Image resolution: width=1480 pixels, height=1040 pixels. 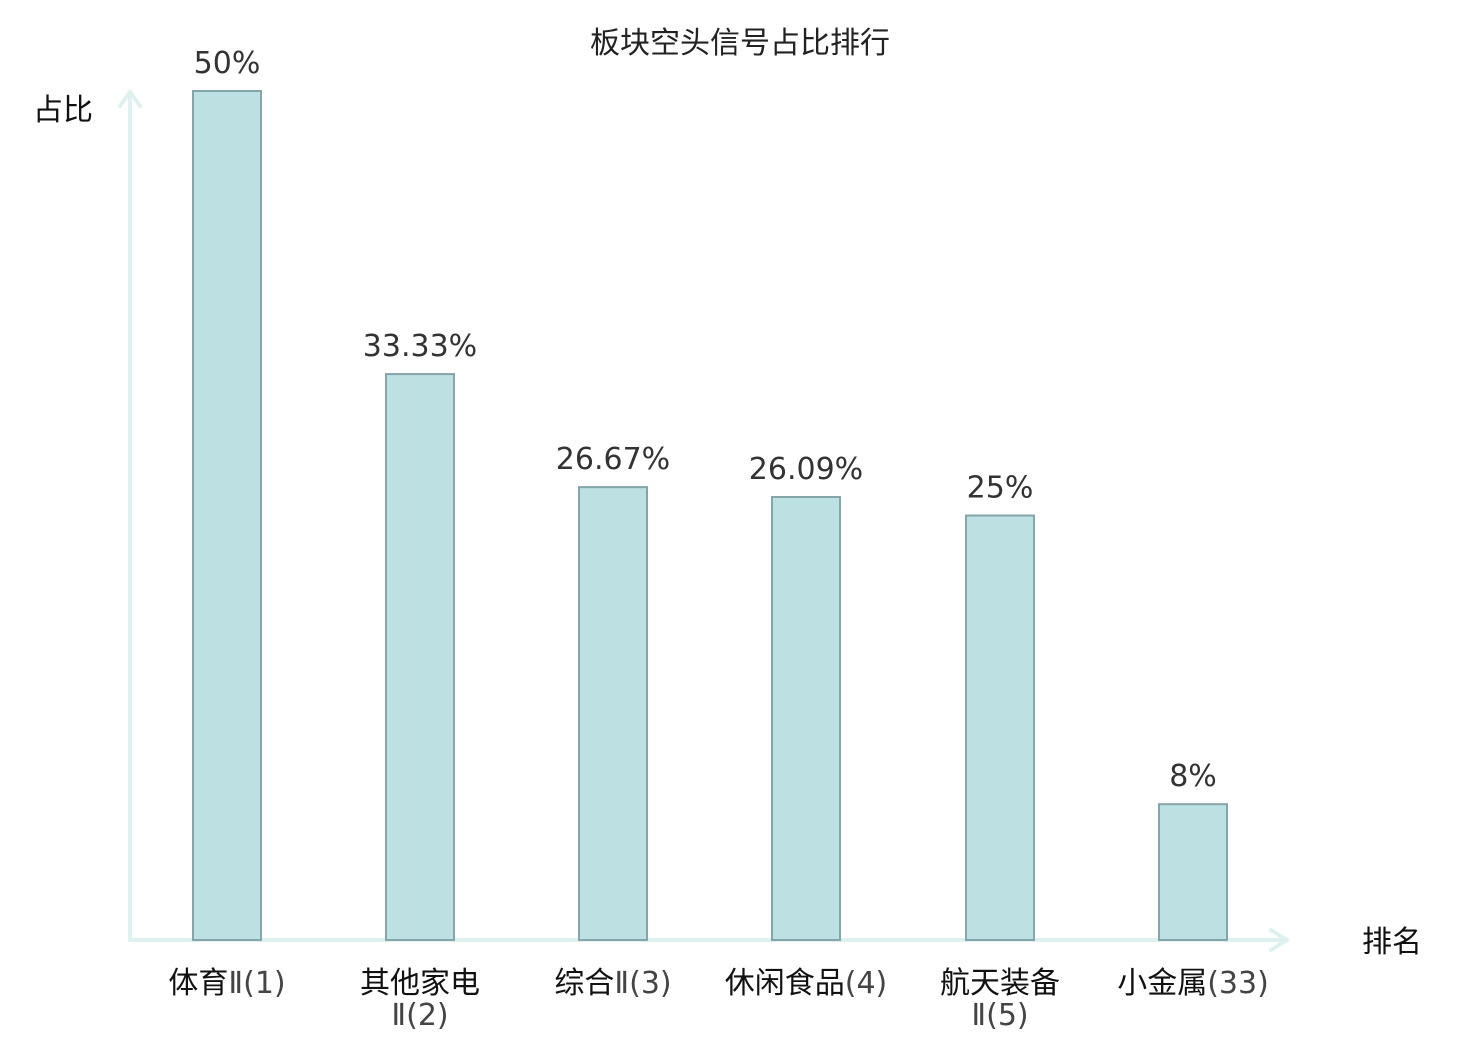 I want to click on value-label: 26.67%, so click(x=613, y=459).